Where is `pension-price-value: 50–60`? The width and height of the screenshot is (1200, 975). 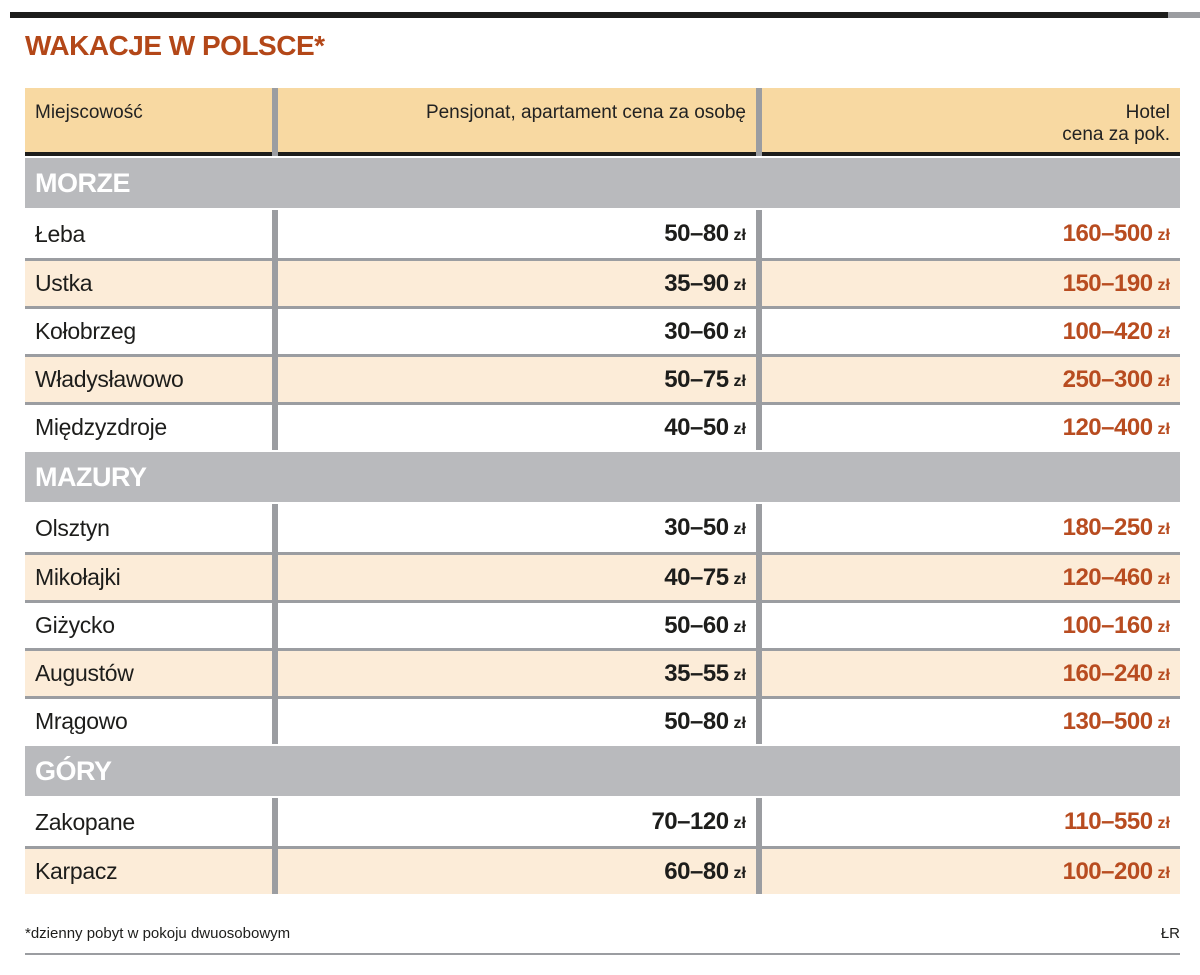 pension-price-value: 50–60 is located at coordinates (696, 625).